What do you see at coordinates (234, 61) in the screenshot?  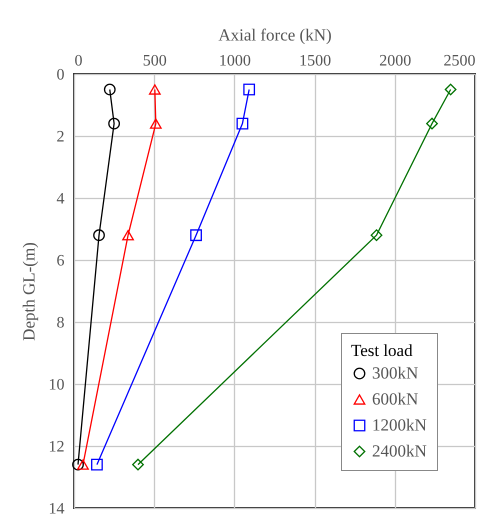 I see `x-tick-label: 1000` at bounding box center [234, 61].